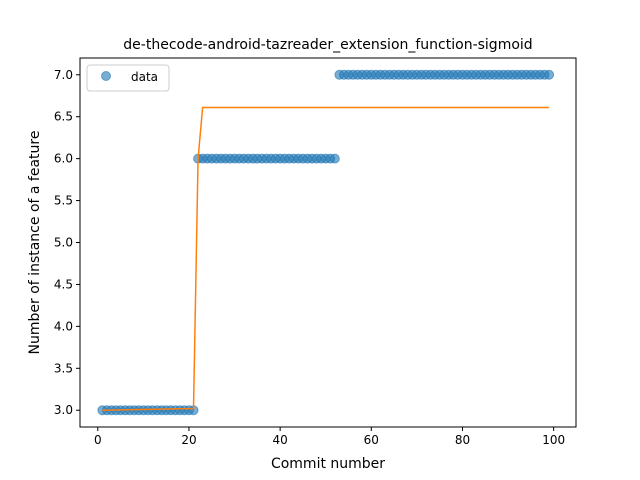 Image resolution: width=640 pixels, height=480 pixels. What do you see at coordinates (63, 117) in the screenshot?
I see `y-tick-label: 6.5` at bounding box center [63, 117].